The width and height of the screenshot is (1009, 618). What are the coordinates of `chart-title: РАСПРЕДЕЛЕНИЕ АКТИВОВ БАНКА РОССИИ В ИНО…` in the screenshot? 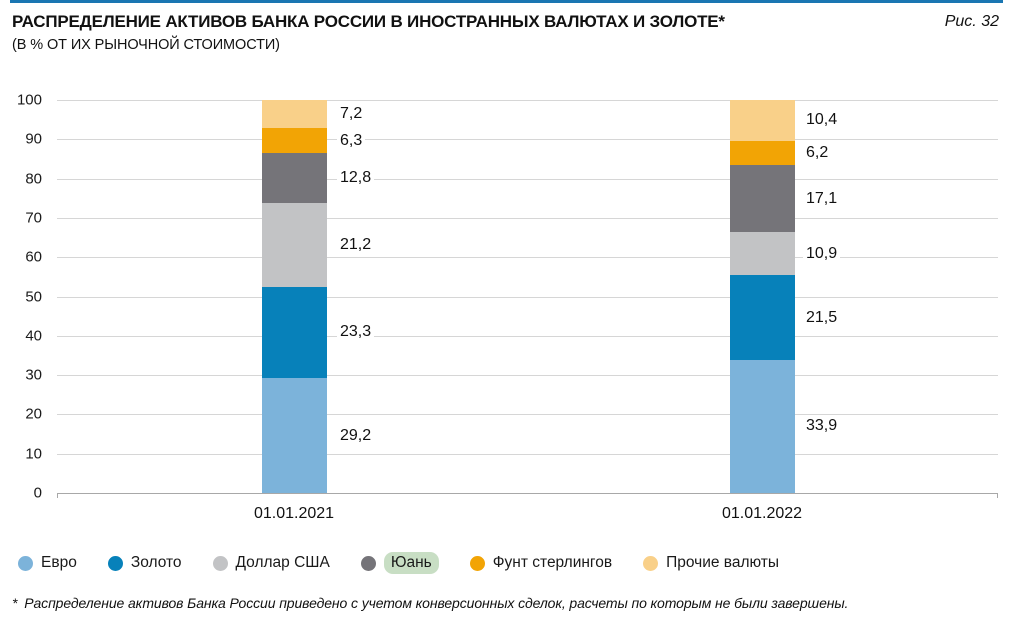 It's located at (368, 21).